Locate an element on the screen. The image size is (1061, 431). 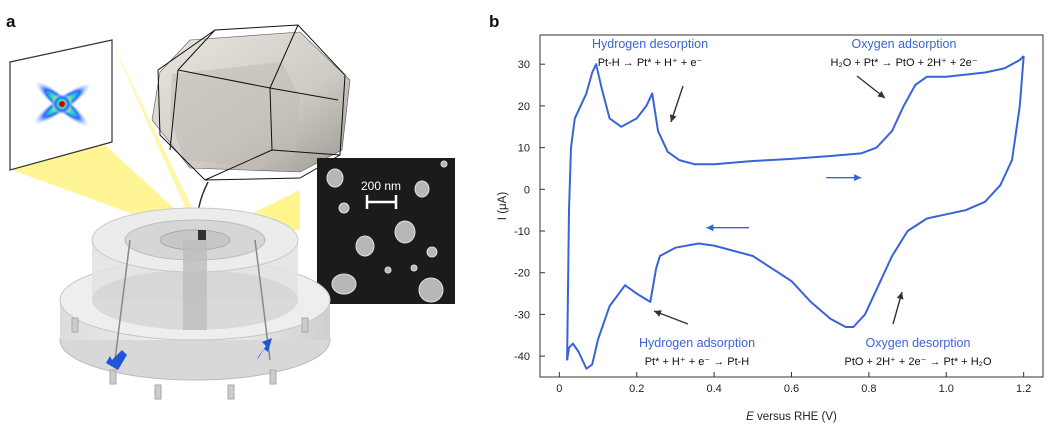
nanocrystal-model is located at coordinates (251, 129).